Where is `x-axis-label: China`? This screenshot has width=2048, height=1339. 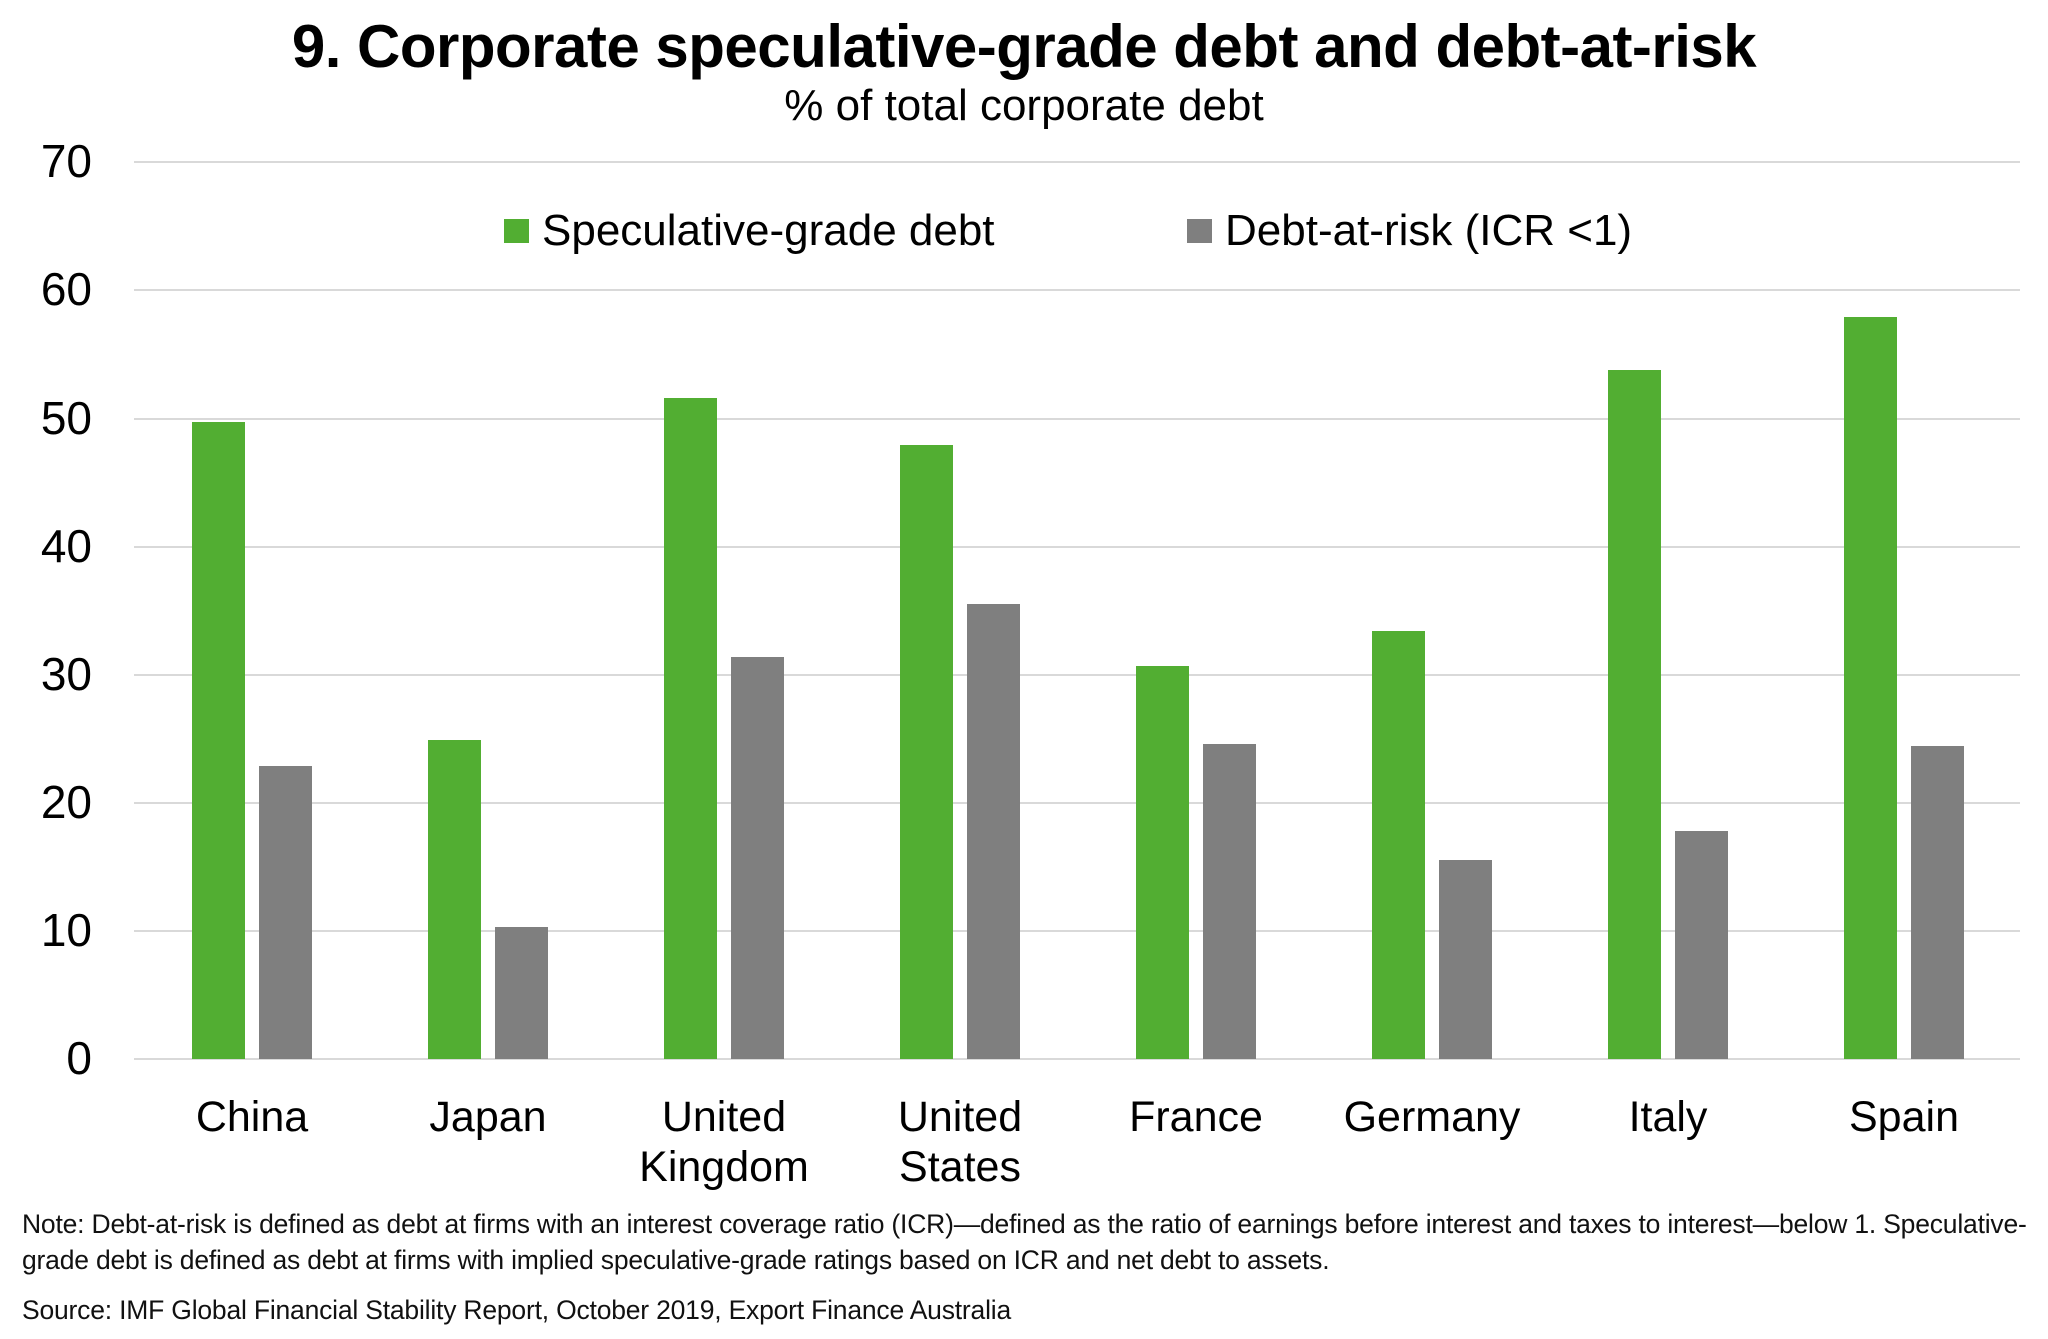 x-axis-label: China is located at coordinates (252, 1117).